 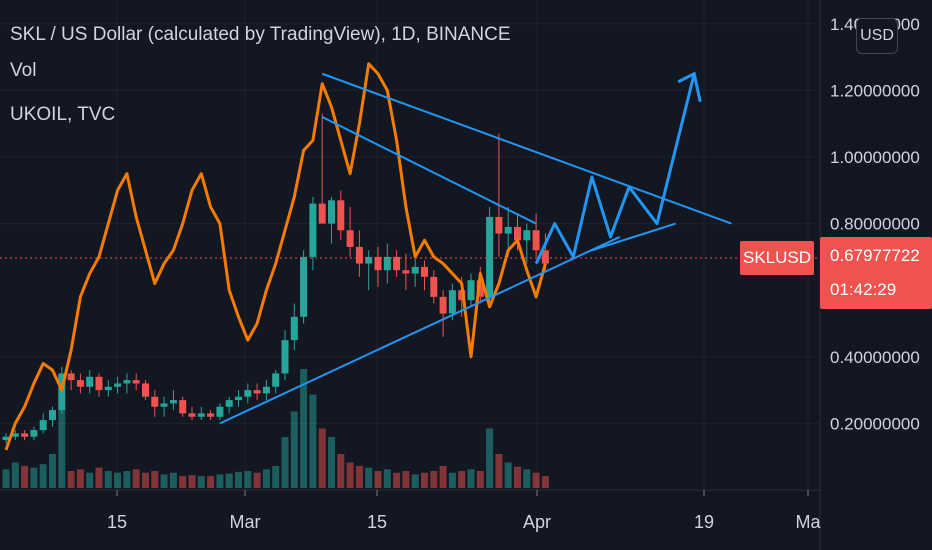 What do you see at coordinates (875, 255) in the screenshot?
I see `current-price-value: 0.67977722` at bounding box center [875, 255].